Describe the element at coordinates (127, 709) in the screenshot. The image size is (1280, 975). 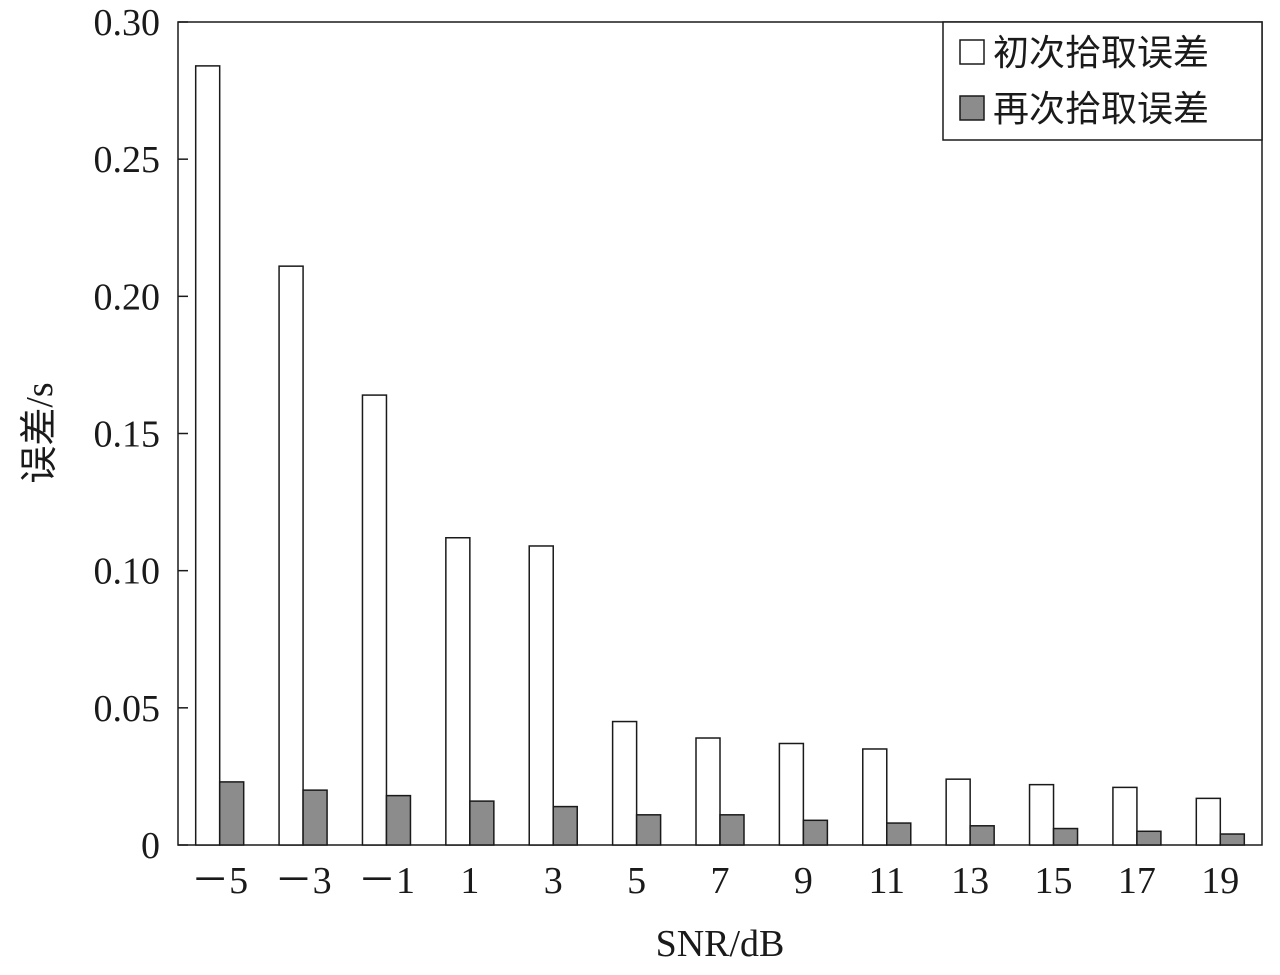
I see `y-tick-label: 0.05` at that location.